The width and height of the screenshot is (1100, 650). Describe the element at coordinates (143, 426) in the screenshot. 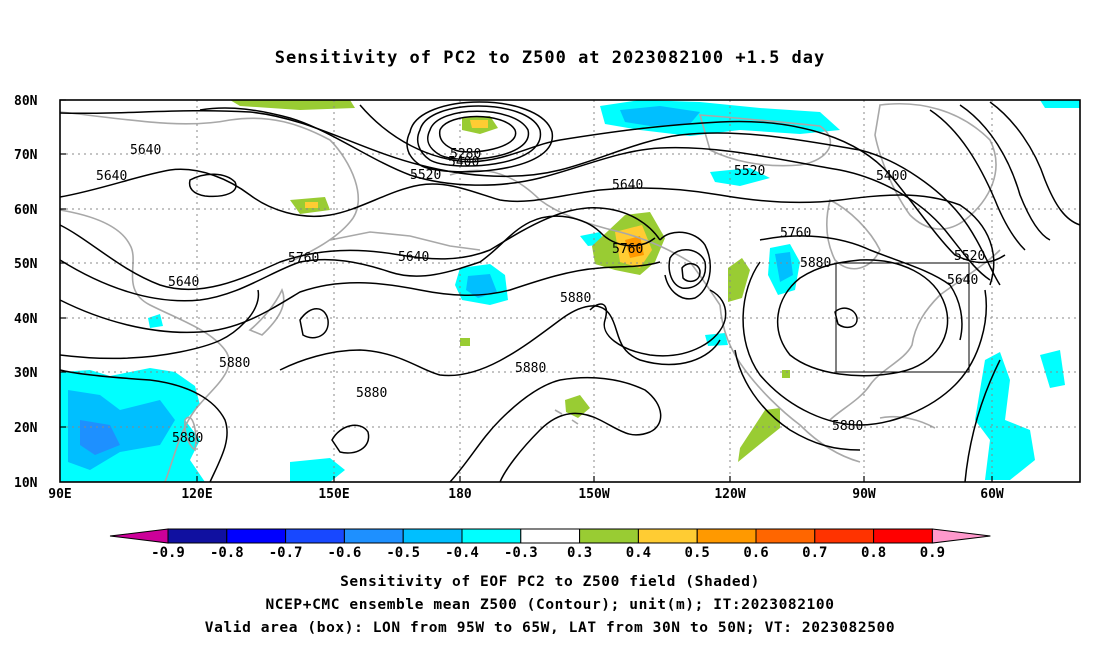

I see `contour-5880-sw` at that location.